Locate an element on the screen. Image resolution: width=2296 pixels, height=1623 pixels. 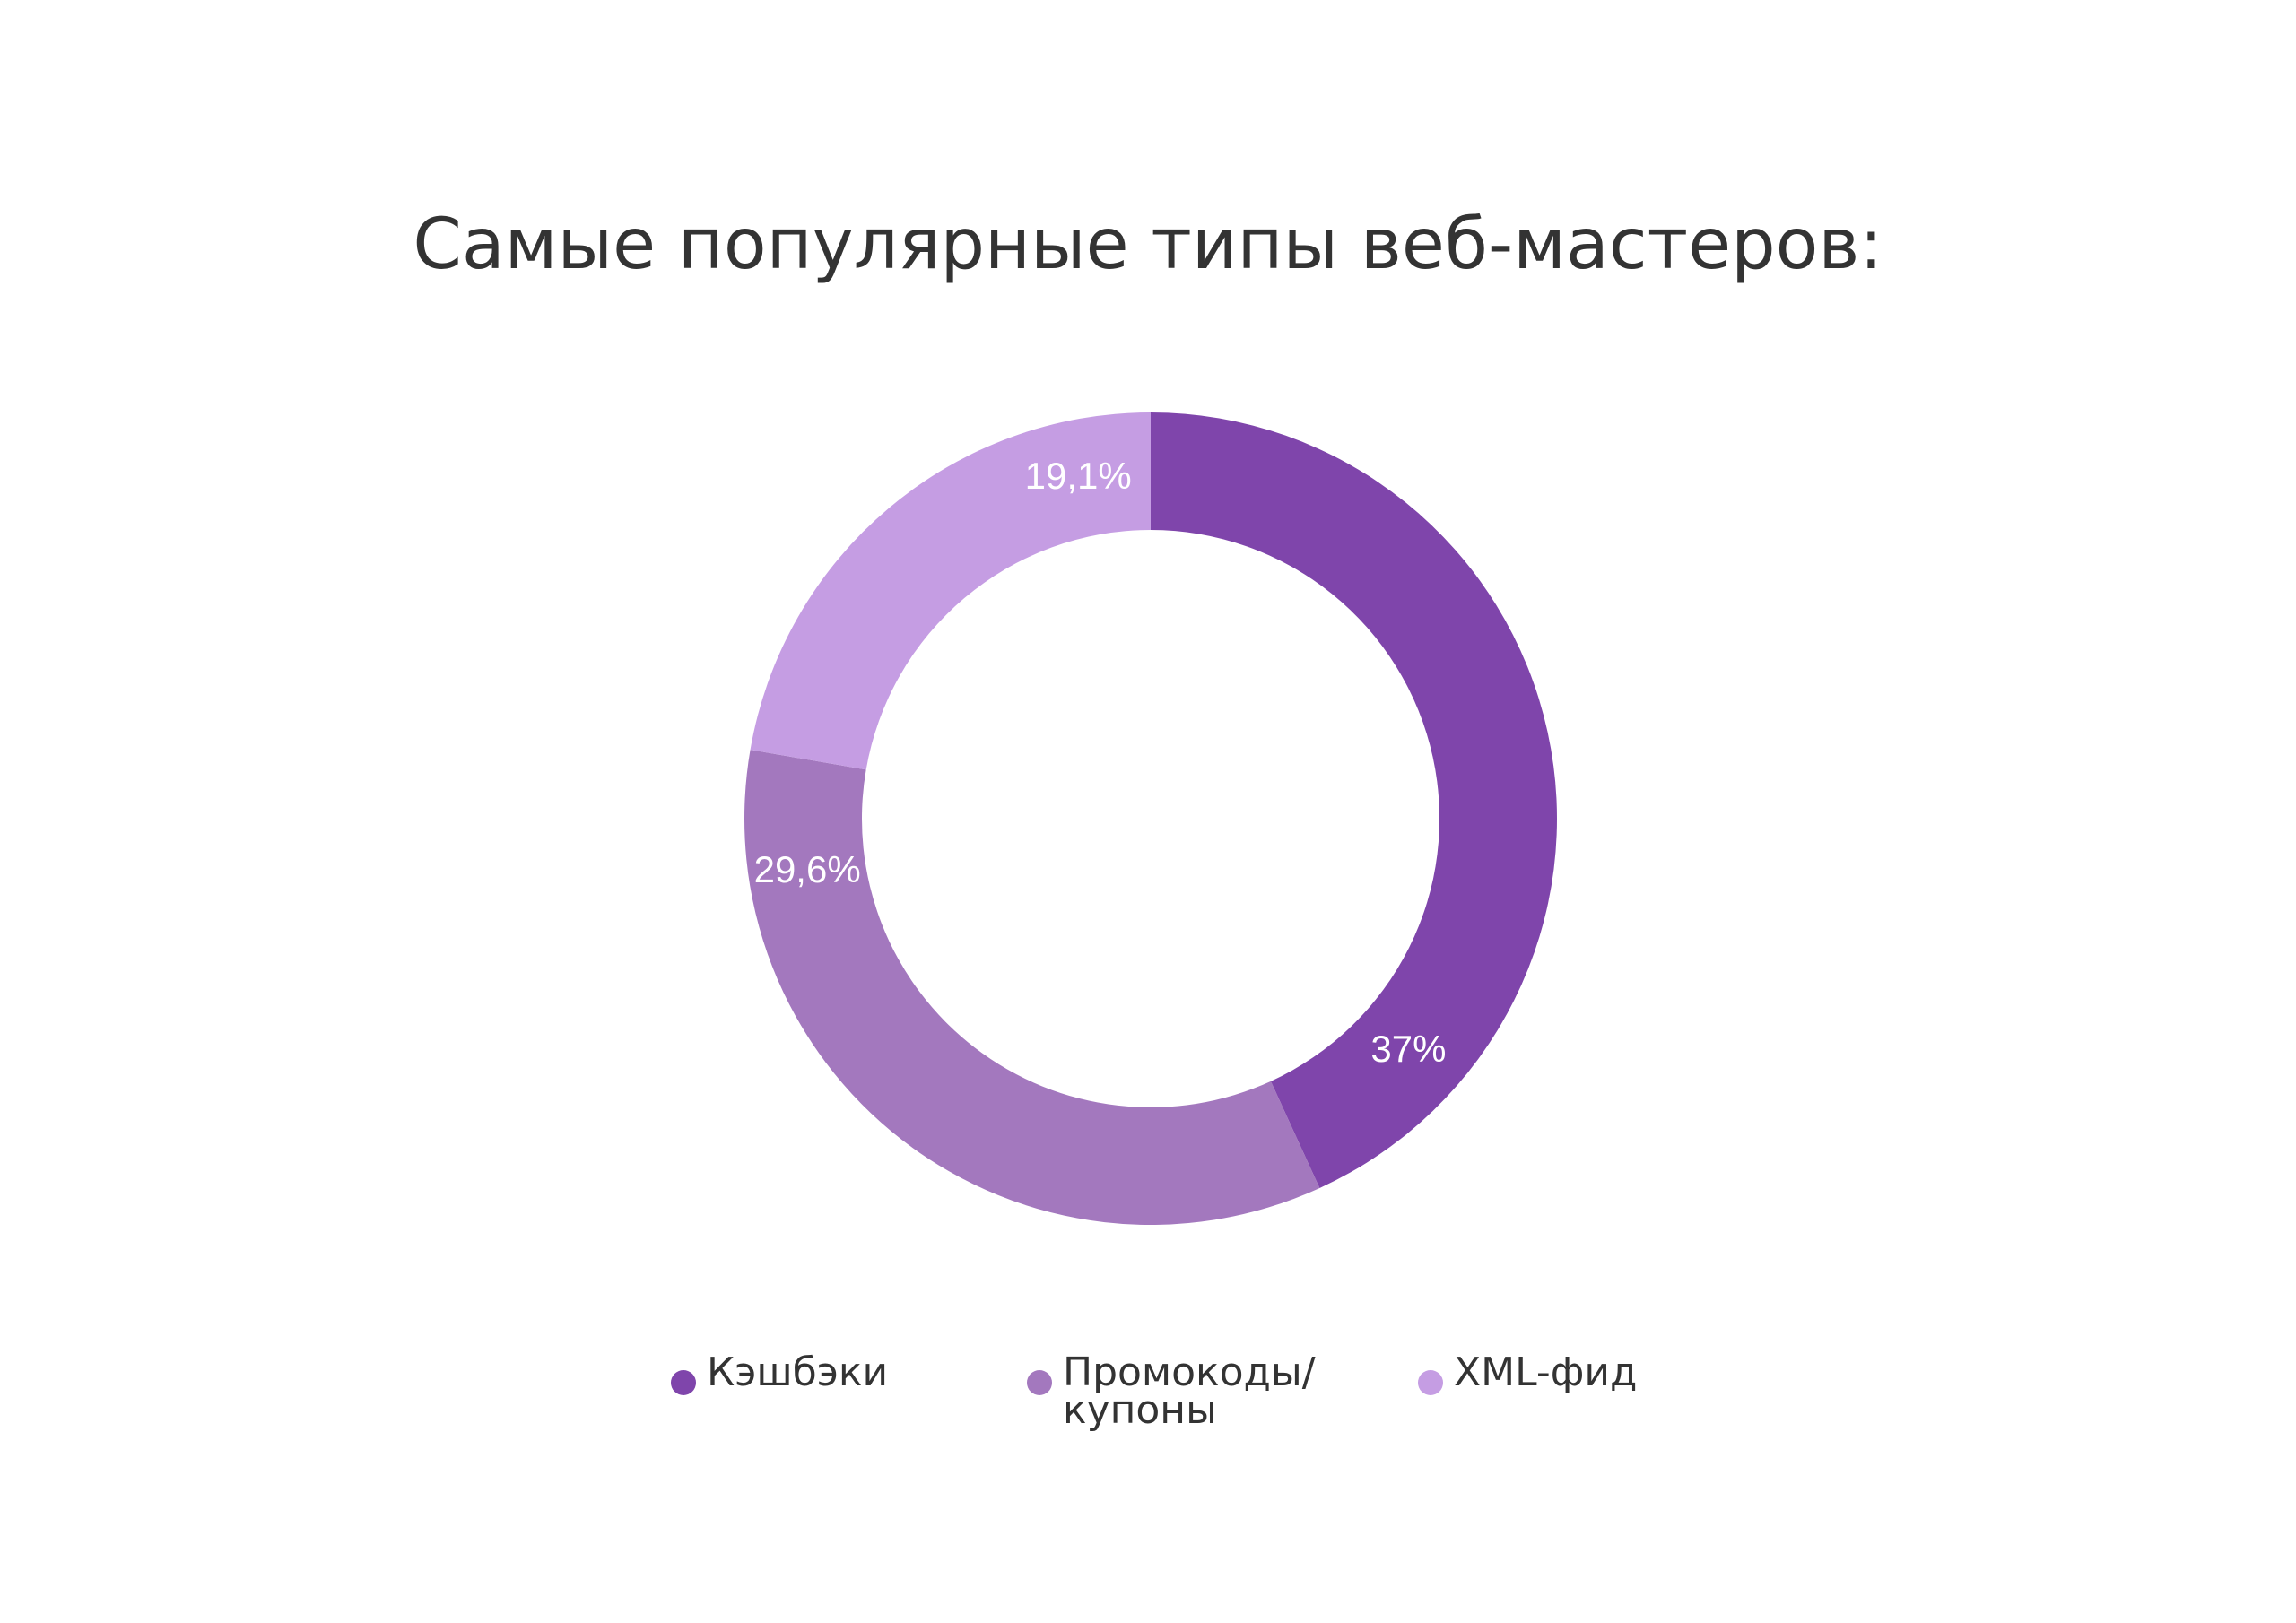
legend-item-xml-feed: XML-фид is located at coordinates (1528, 1372).